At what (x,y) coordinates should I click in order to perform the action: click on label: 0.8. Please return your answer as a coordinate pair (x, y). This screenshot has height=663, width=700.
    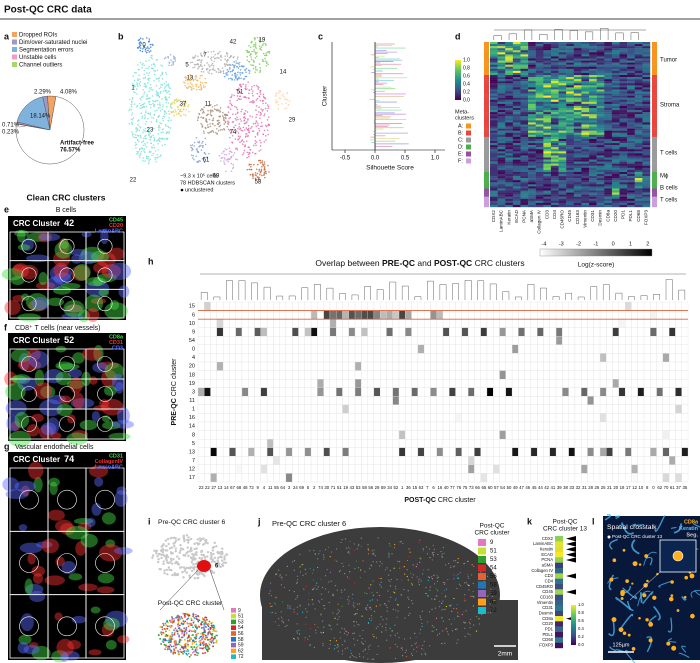
    Looking at the image, I should click on (466, 68).